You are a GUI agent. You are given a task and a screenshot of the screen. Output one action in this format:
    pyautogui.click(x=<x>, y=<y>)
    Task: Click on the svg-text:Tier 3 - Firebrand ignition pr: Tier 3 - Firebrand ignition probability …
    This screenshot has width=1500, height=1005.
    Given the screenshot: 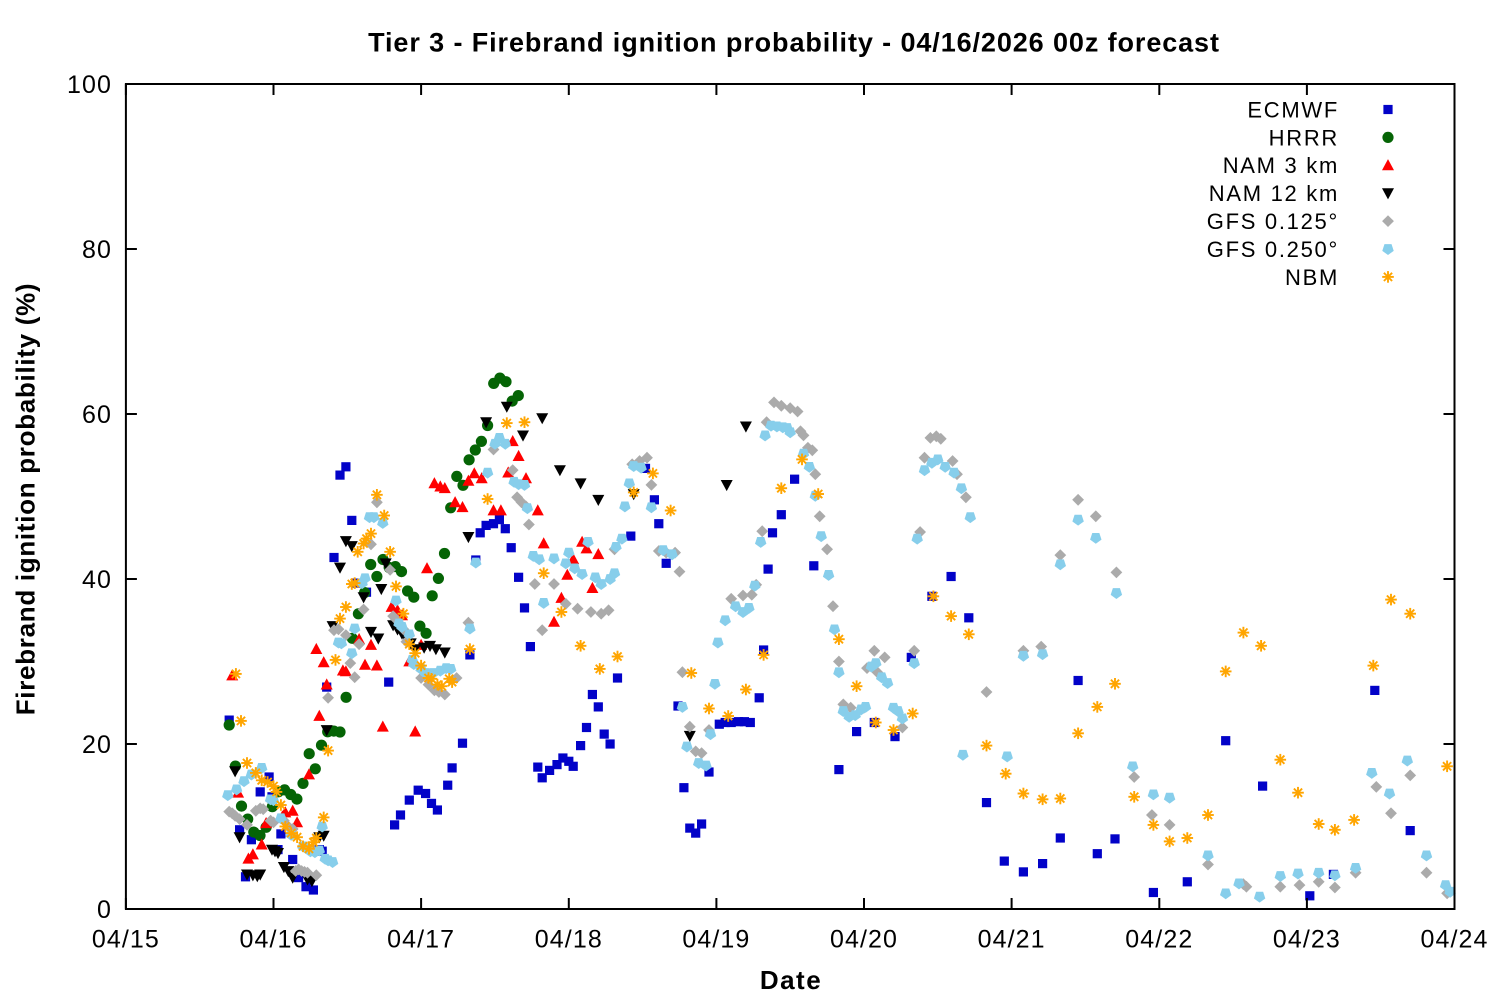 What is the action you would take?
    pyautogui.click(x=794, y=42)
    